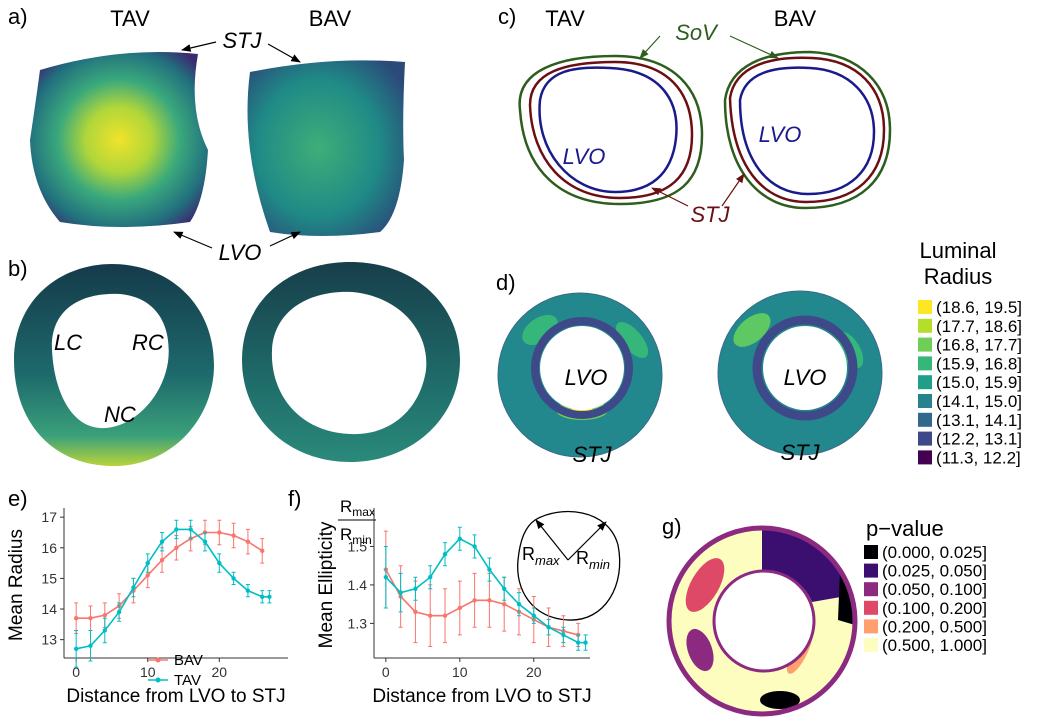 The image size is (1050, 721). Describe the element at coordinates (979, 420) in the screenshot. I see `legend-label: (13.1, 14.1]` at that location.